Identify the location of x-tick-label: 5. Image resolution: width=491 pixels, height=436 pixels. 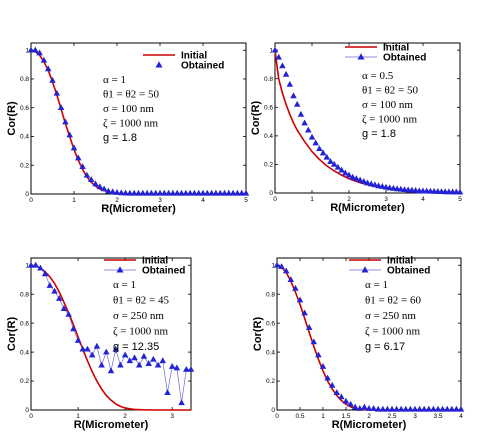
(460, 199).